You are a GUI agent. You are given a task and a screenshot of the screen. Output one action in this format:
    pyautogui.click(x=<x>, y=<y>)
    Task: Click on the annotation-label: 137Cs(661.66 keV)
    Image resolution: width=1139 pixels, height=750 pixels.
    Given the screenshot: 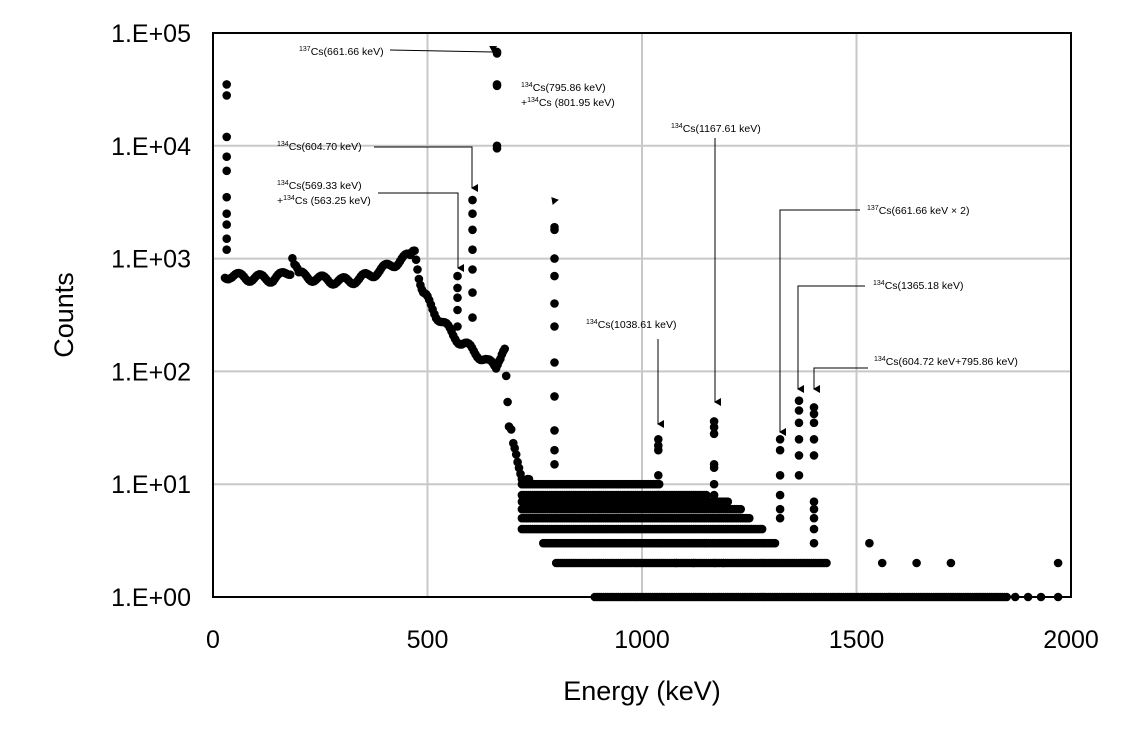 What is the action you would take?
    pyautogui.click(x=341, y=52)
    